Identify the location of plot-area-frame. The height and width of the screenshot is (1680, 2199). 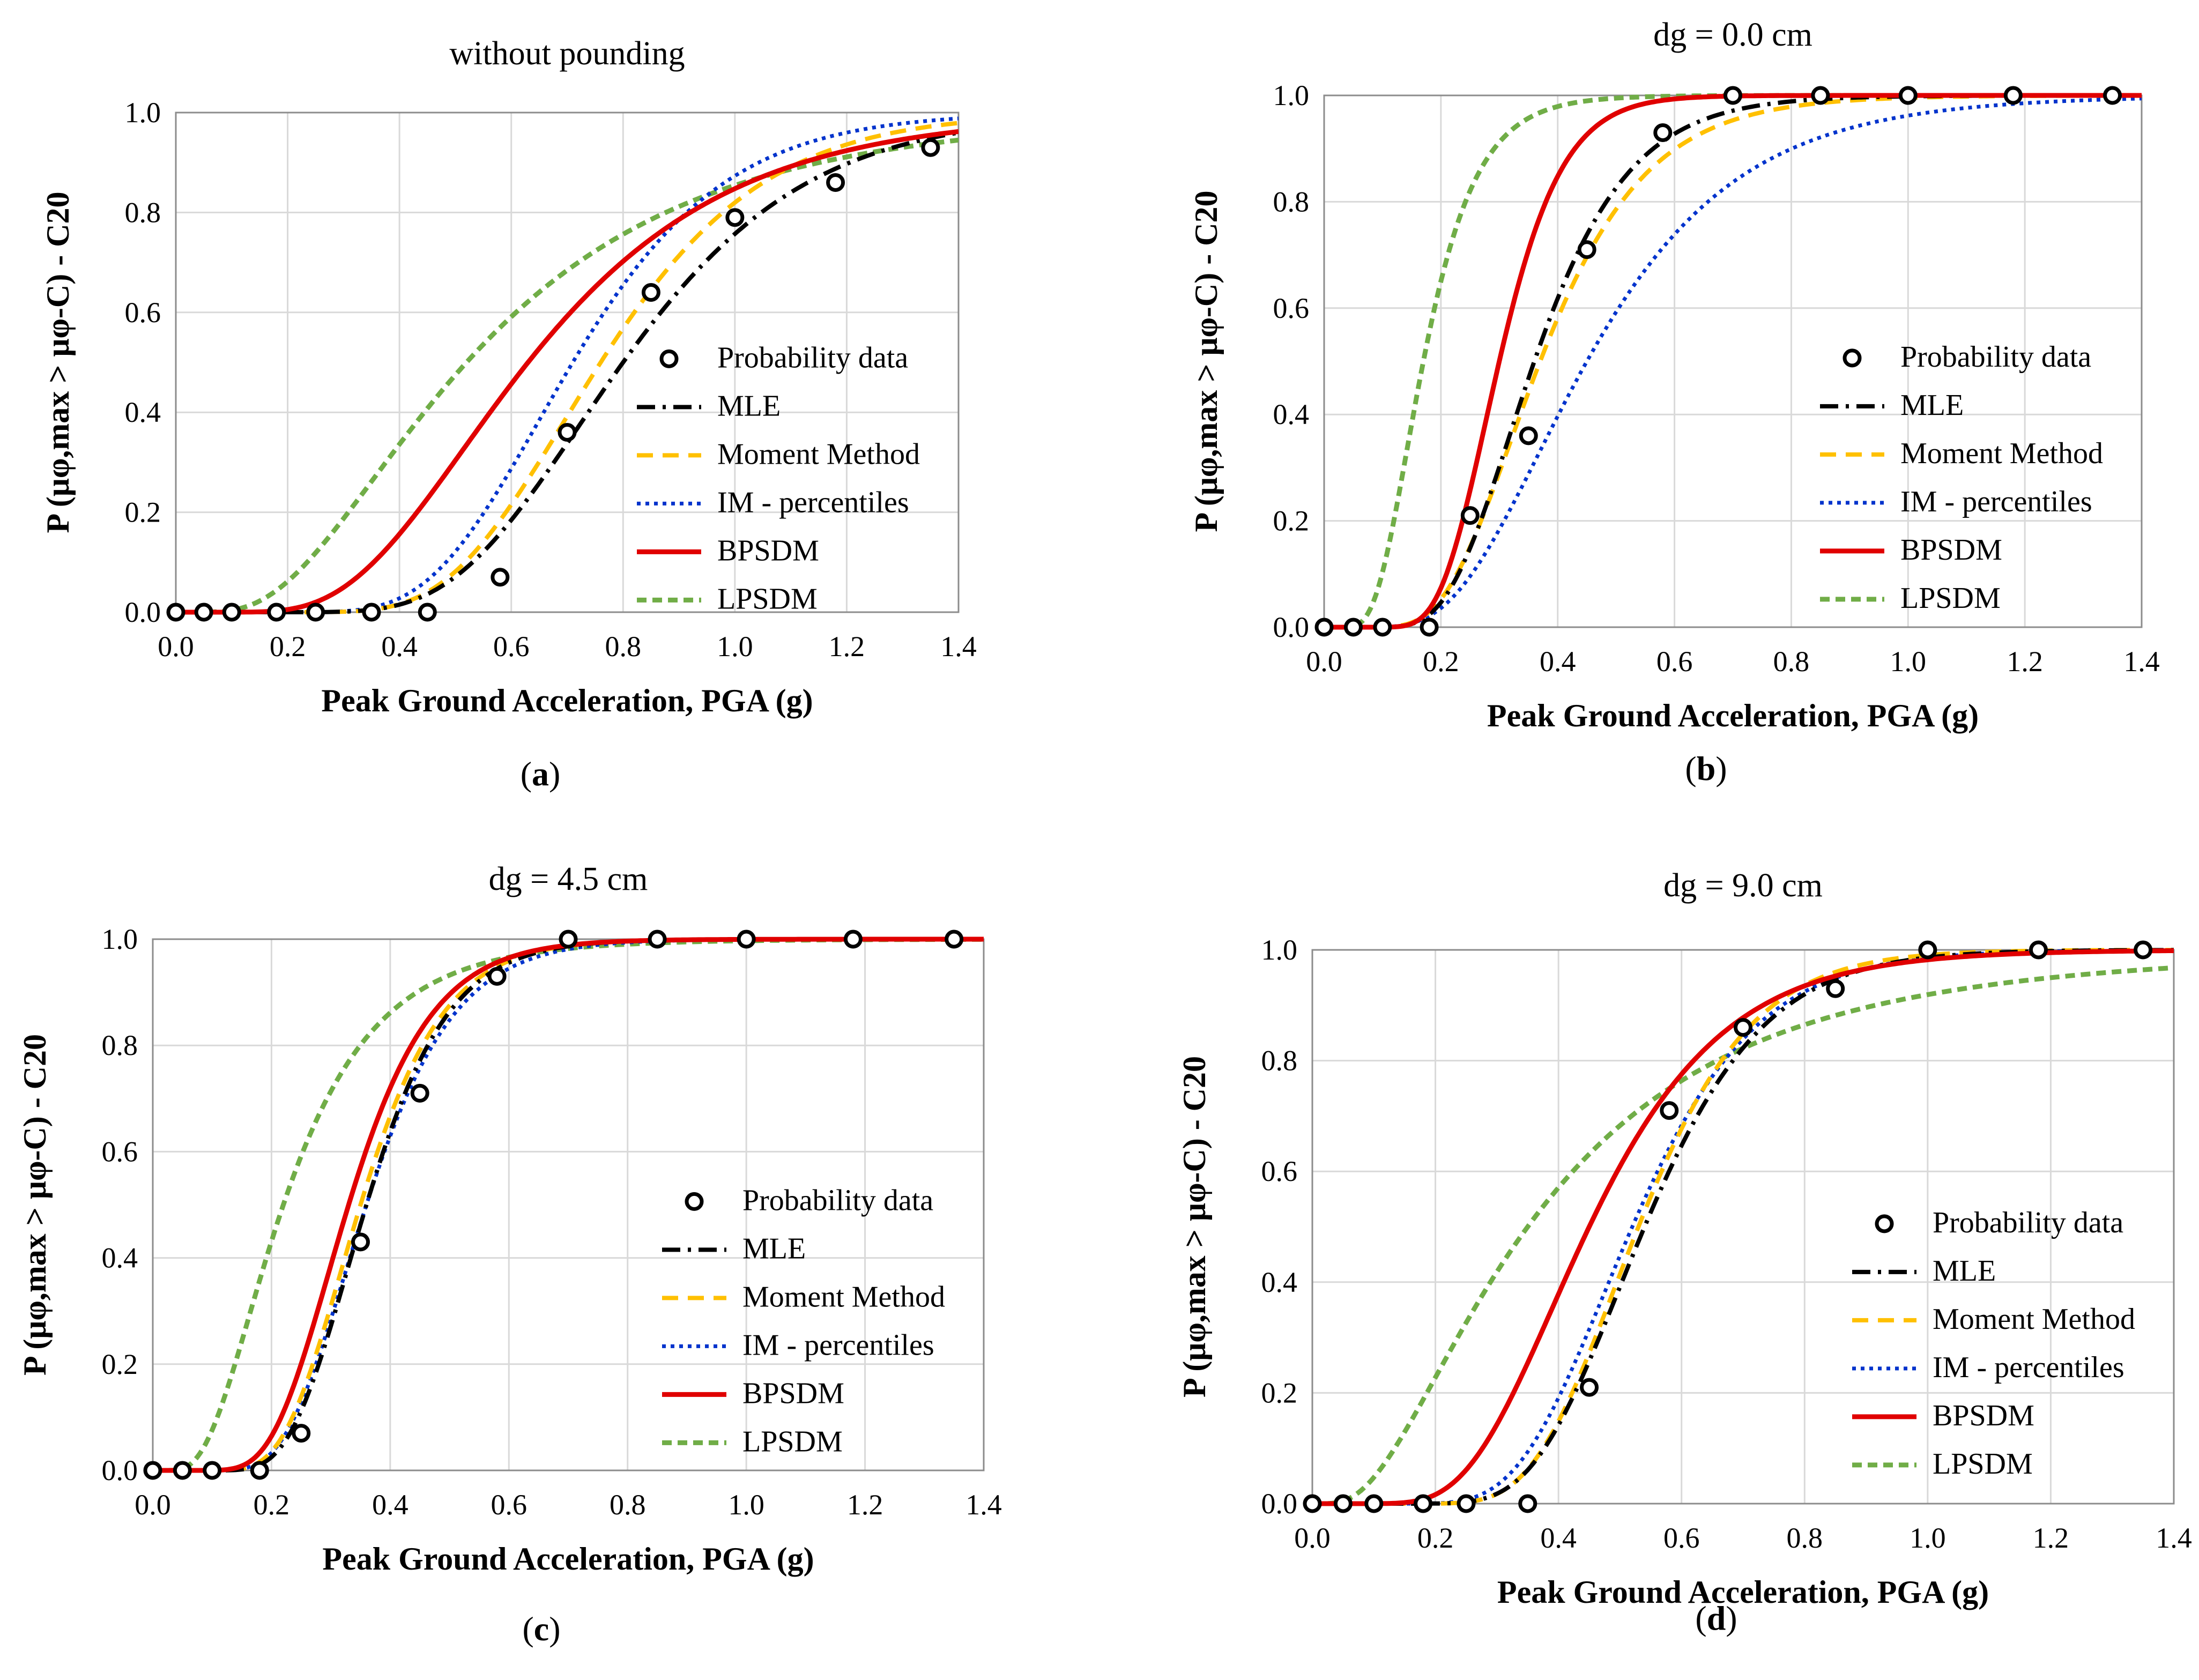
(1743, 1227).